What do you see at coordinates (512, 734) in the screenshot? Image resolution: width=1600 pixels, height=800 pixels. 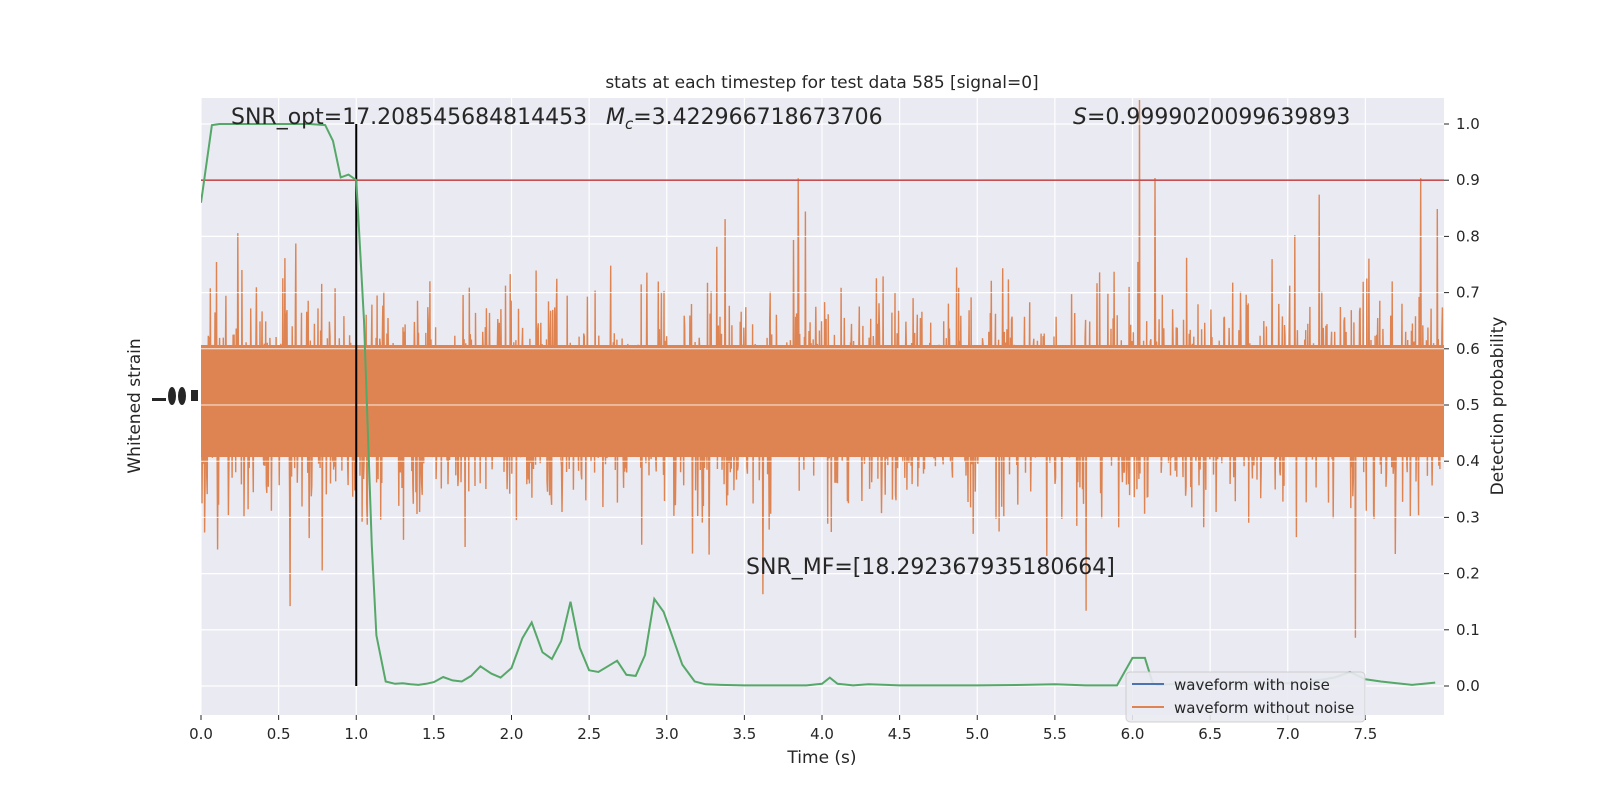 I see `x-tick-label: 2.0` at bounding box center [512, 734].